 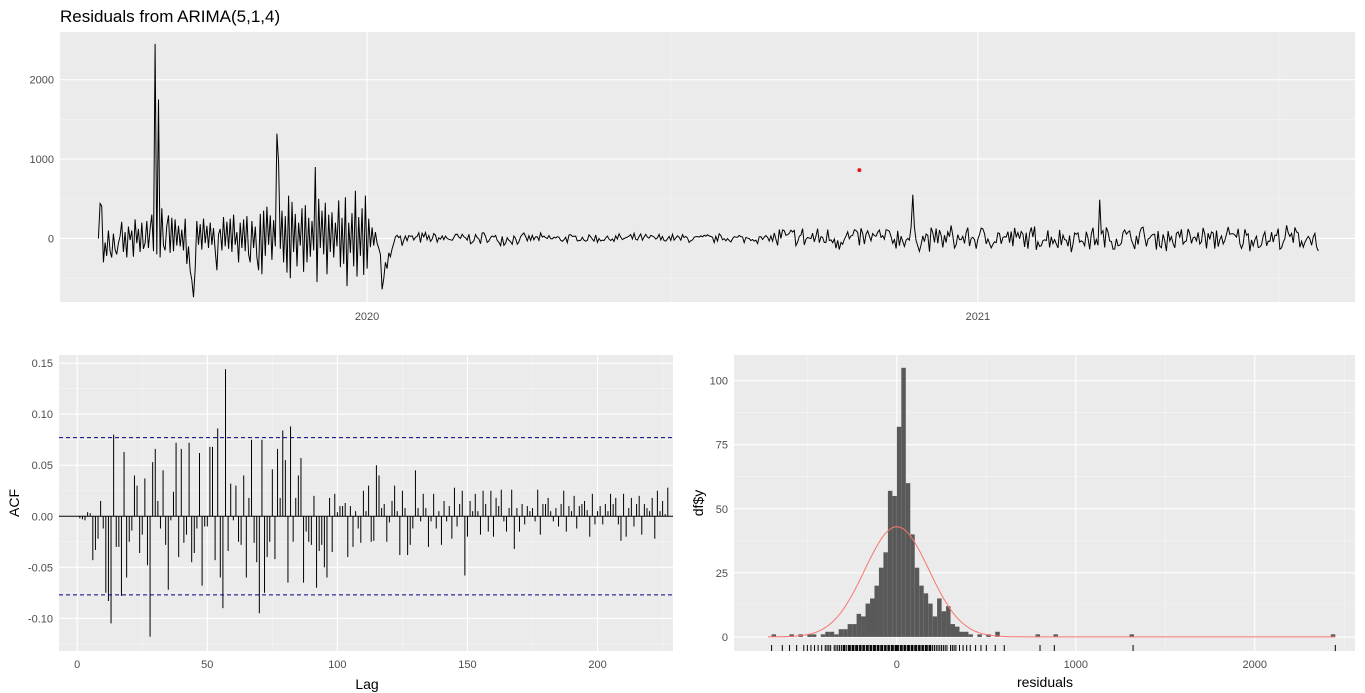 I want to click on acf-y-tick-label: -0.10, so click(x=40, y=619).